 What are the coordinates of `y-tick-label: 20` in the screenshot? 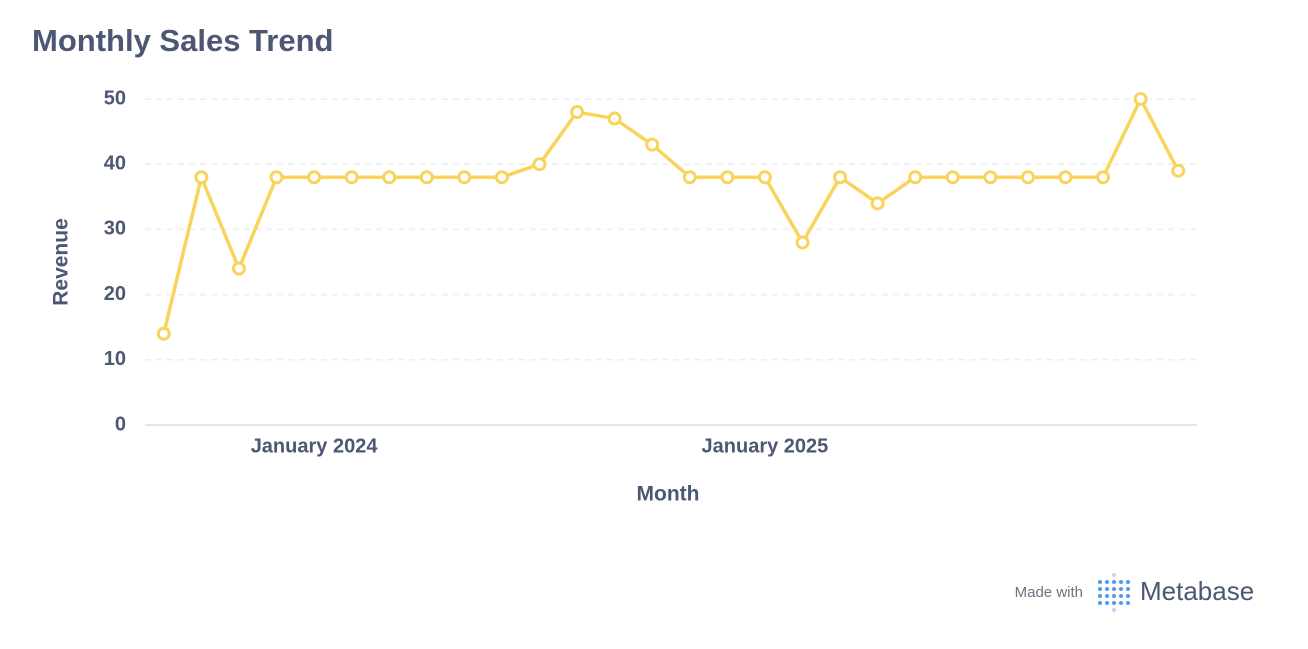 It's located at (115, 294).